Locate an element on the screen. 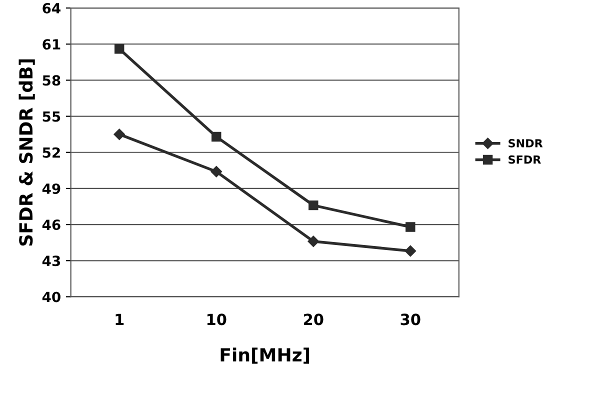 This screenshot has width=616, height=401. y-tick-label: 64 is located at coordinates (51, 8).